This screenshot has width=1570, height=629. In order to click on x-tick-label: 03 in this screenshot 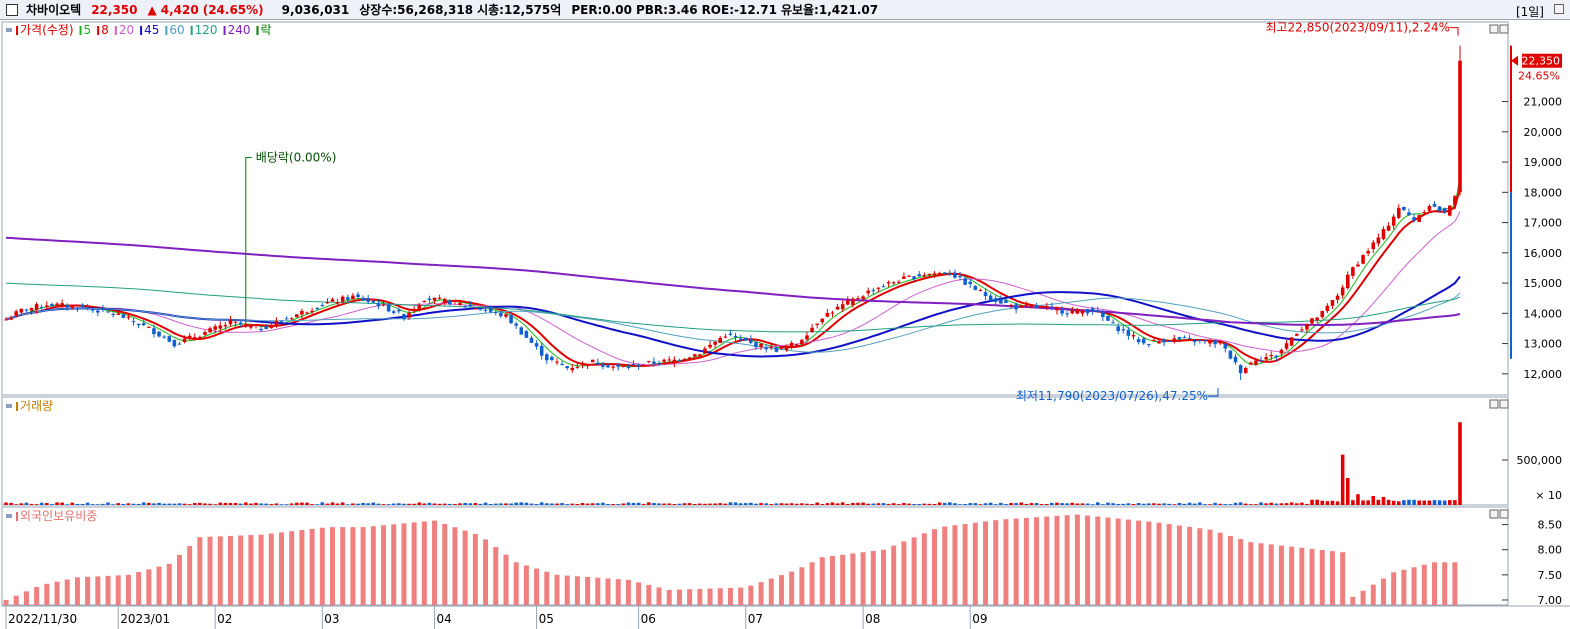, I will do `click(331, 619)`.